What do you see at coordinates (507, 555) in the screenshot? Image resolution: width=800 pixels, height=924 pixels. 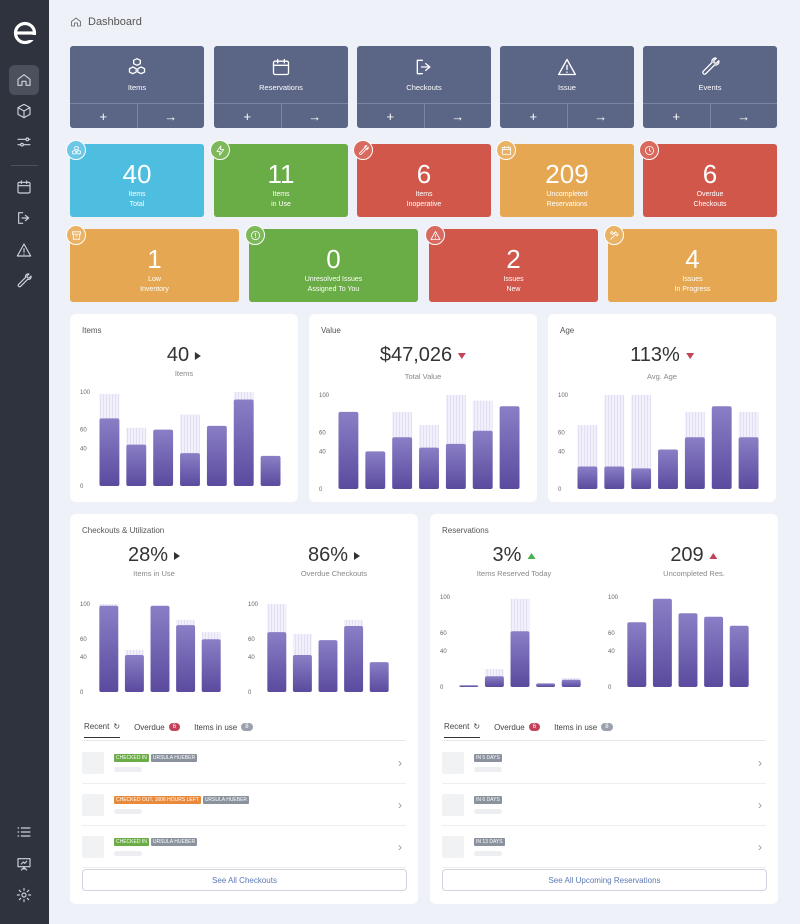 I see `reserved-today-value: 3%` at bounding box center [507, 555].